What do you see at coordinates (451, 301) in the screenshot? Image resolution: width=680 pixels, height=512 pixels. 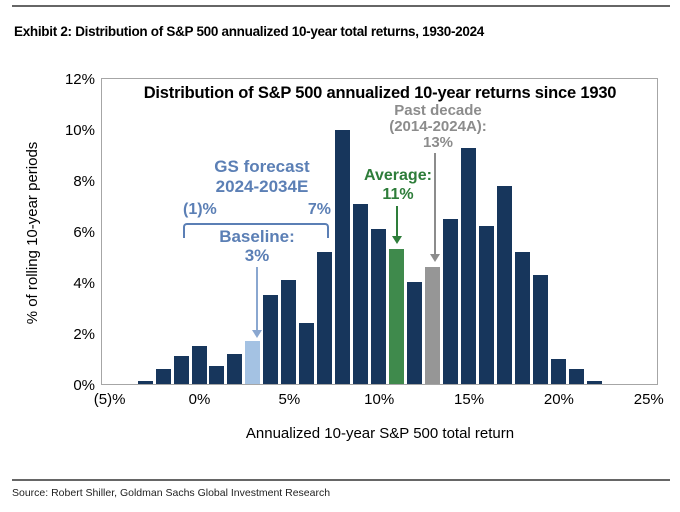 I see `bar-14pct` at bounding box center [451, 301].